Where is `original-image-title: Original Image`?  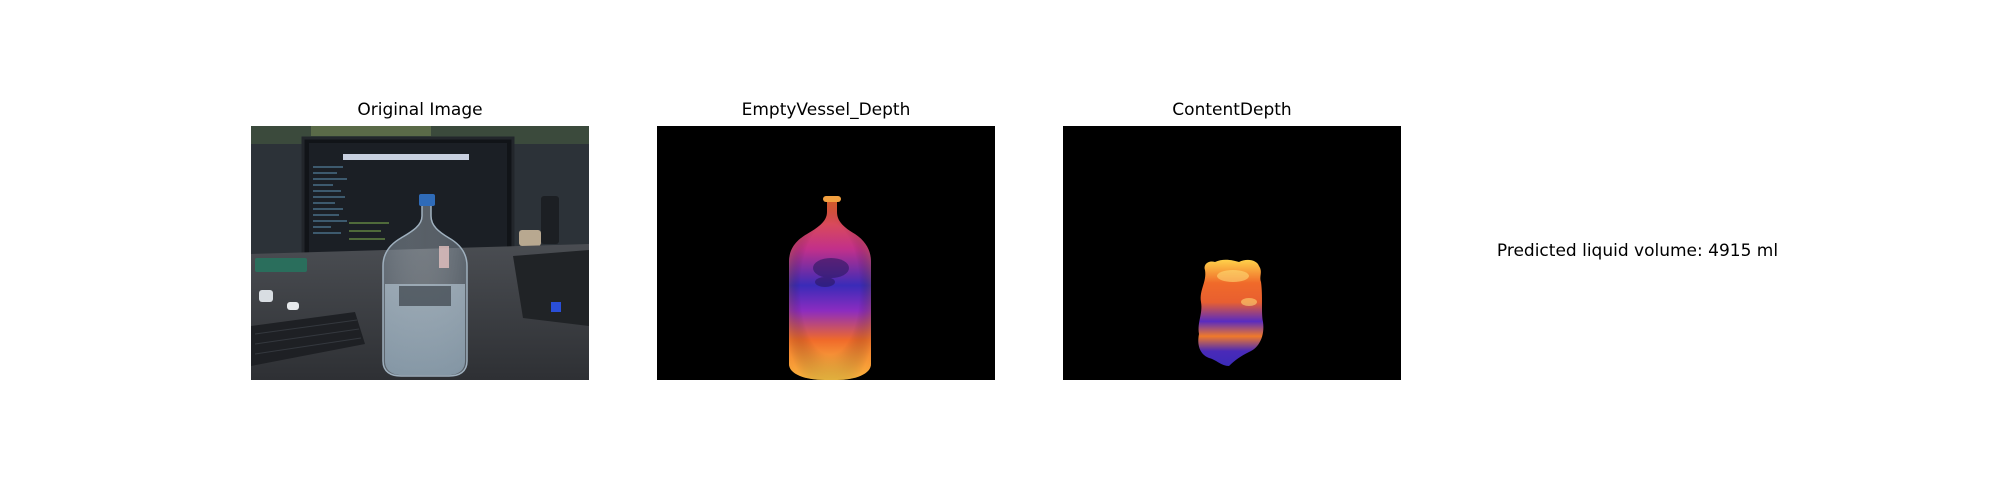
original-image-title: Original Image is located at coordinates (420, 110).